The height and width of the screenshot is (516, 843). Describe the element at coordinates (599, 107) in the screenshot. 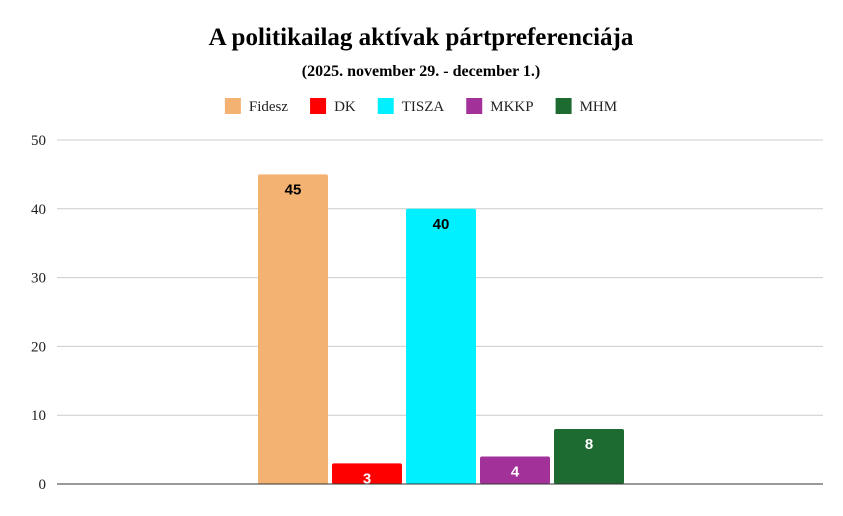

I see `legend-label: MHM` at that location.